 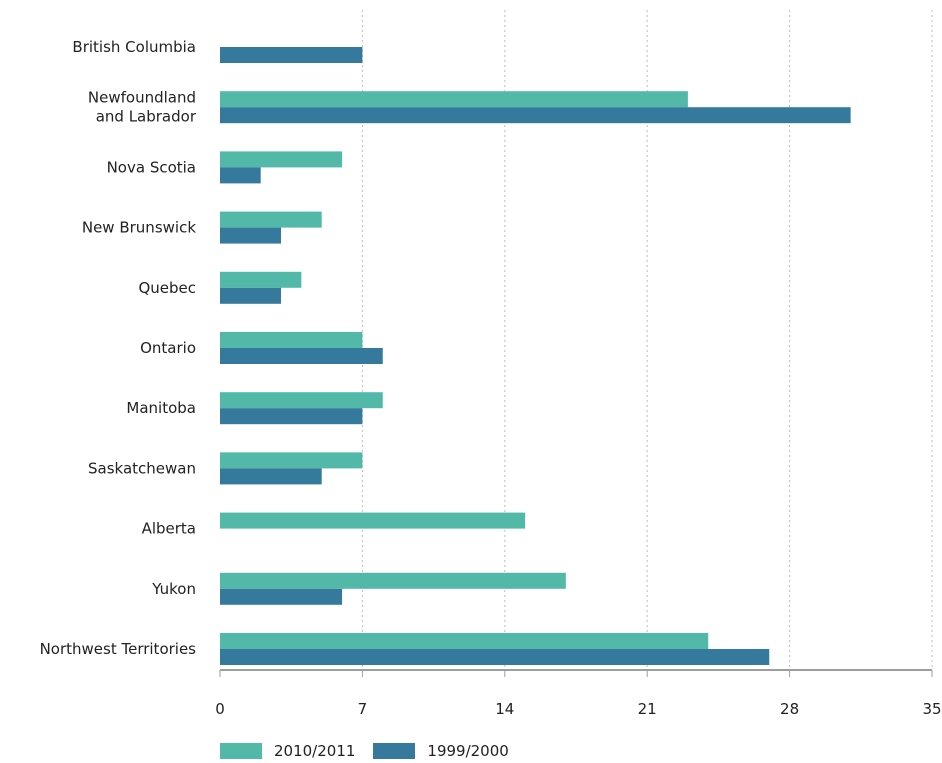 I want to click on x-tick-label: 28, so click(x=789, y=709).